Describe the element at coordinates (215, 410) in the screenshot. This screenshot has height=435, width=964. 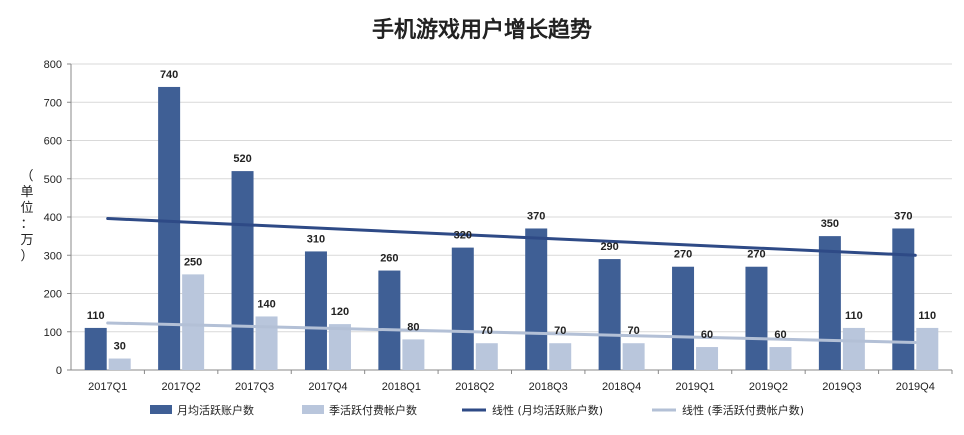
I see `legend-label: 月均活跃账户数` at that location.